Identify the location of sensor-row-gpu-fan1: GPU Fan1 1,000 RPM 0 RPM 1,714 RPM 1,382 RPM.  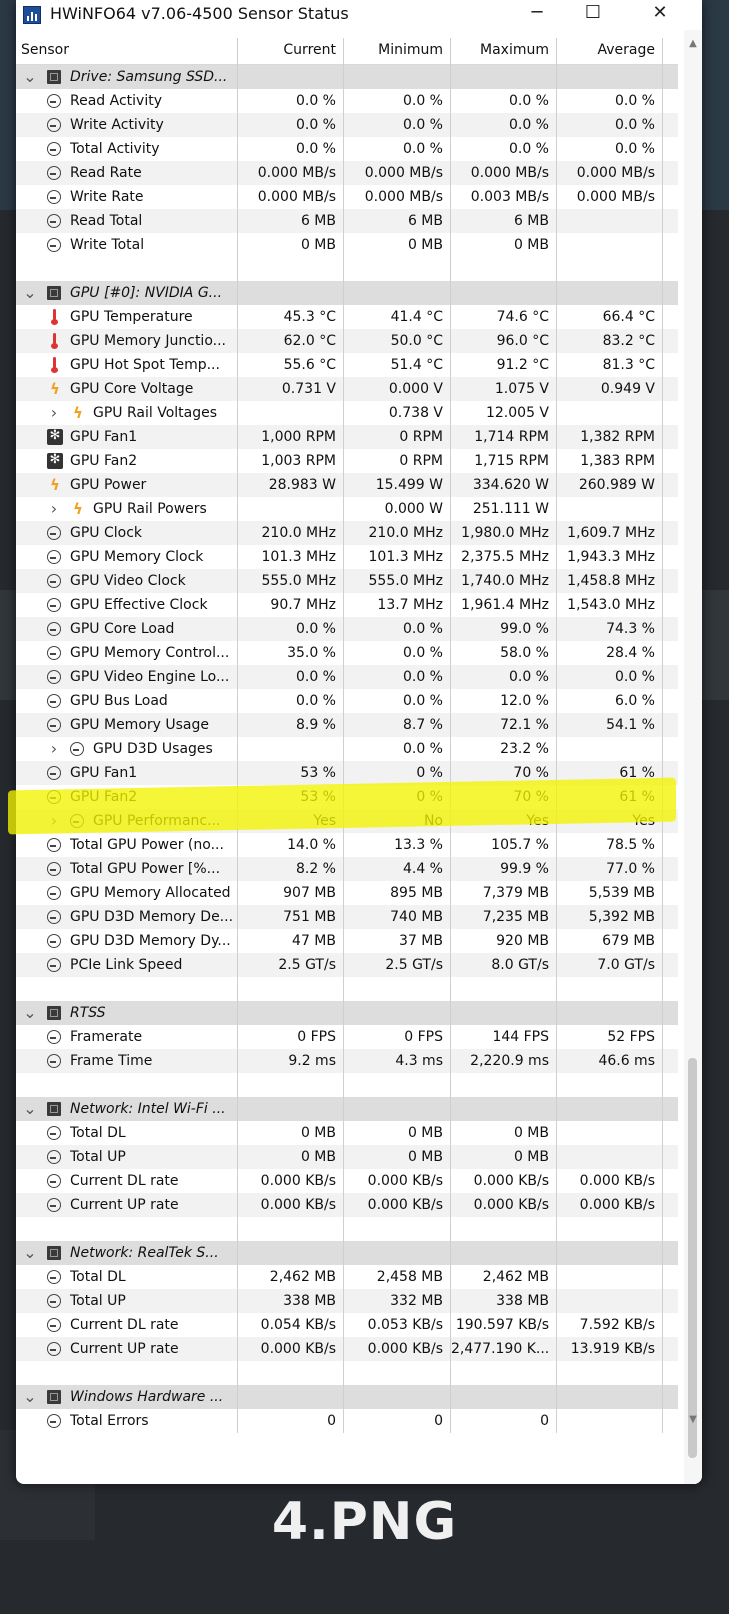
(347, 437).